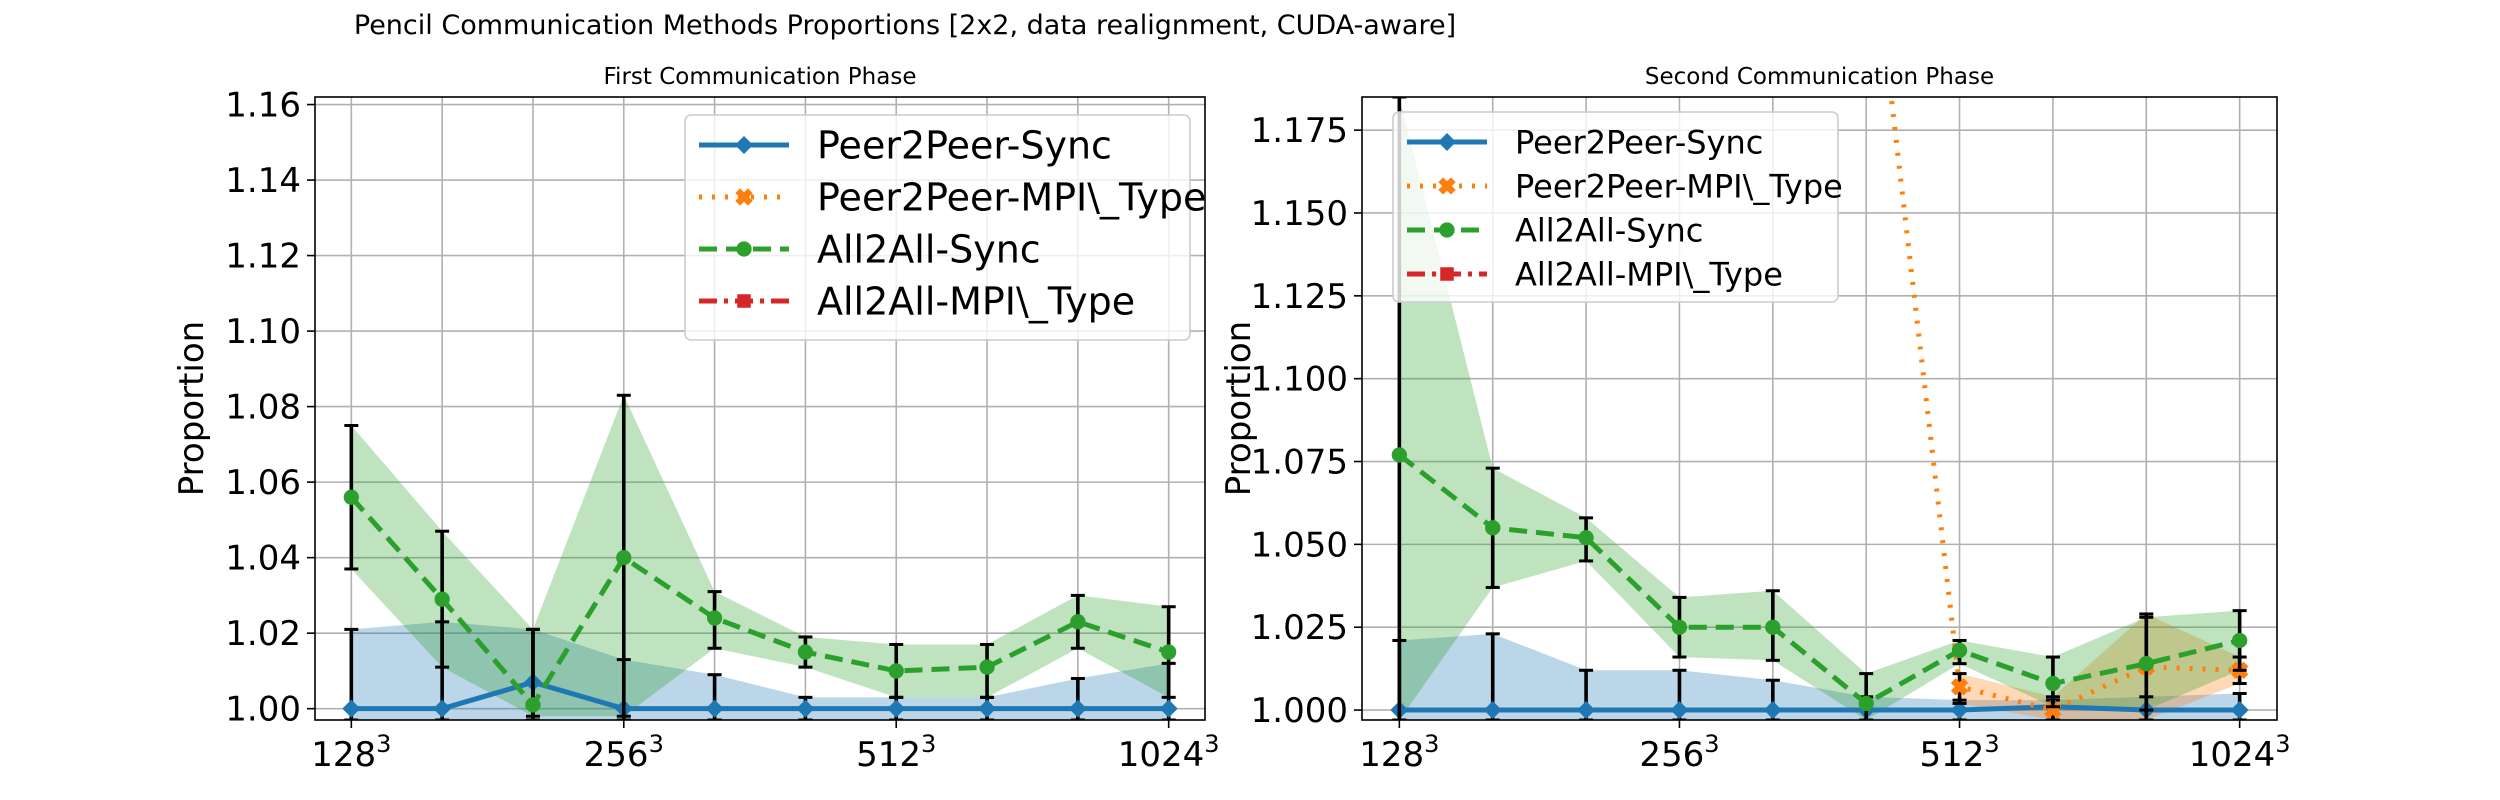 This screenshot has height=800, width=2500. I want to click on band-all2all_sync, so click(760, 556).